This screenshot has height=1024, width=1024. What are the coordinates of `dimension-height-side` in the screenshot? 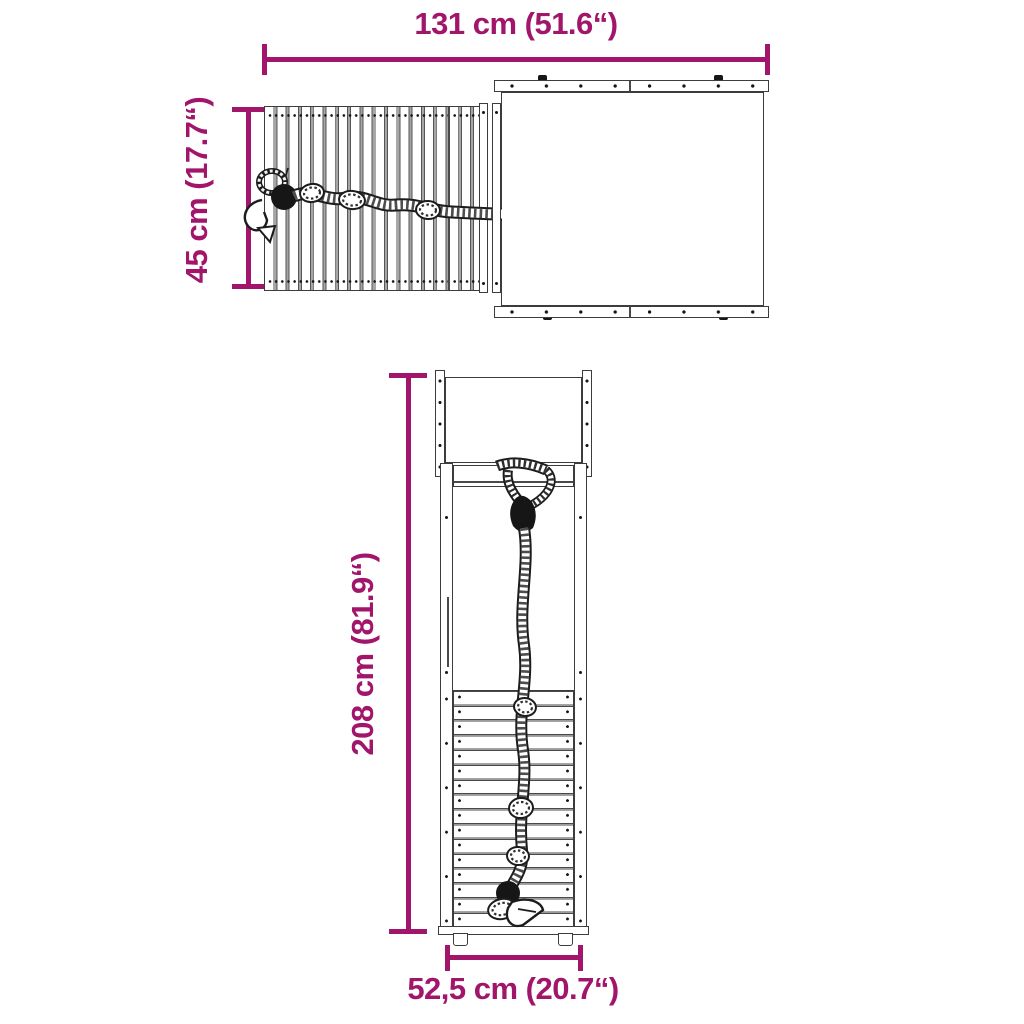 It's located at (408, 653).